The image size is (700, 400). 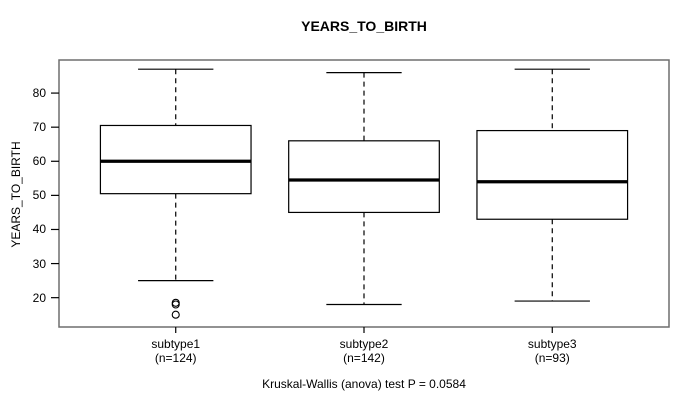 What do you see at coordinates (552, 344) in the screenshot?
I see `x-category-name: subtype3` at bounding box center [552, 344].